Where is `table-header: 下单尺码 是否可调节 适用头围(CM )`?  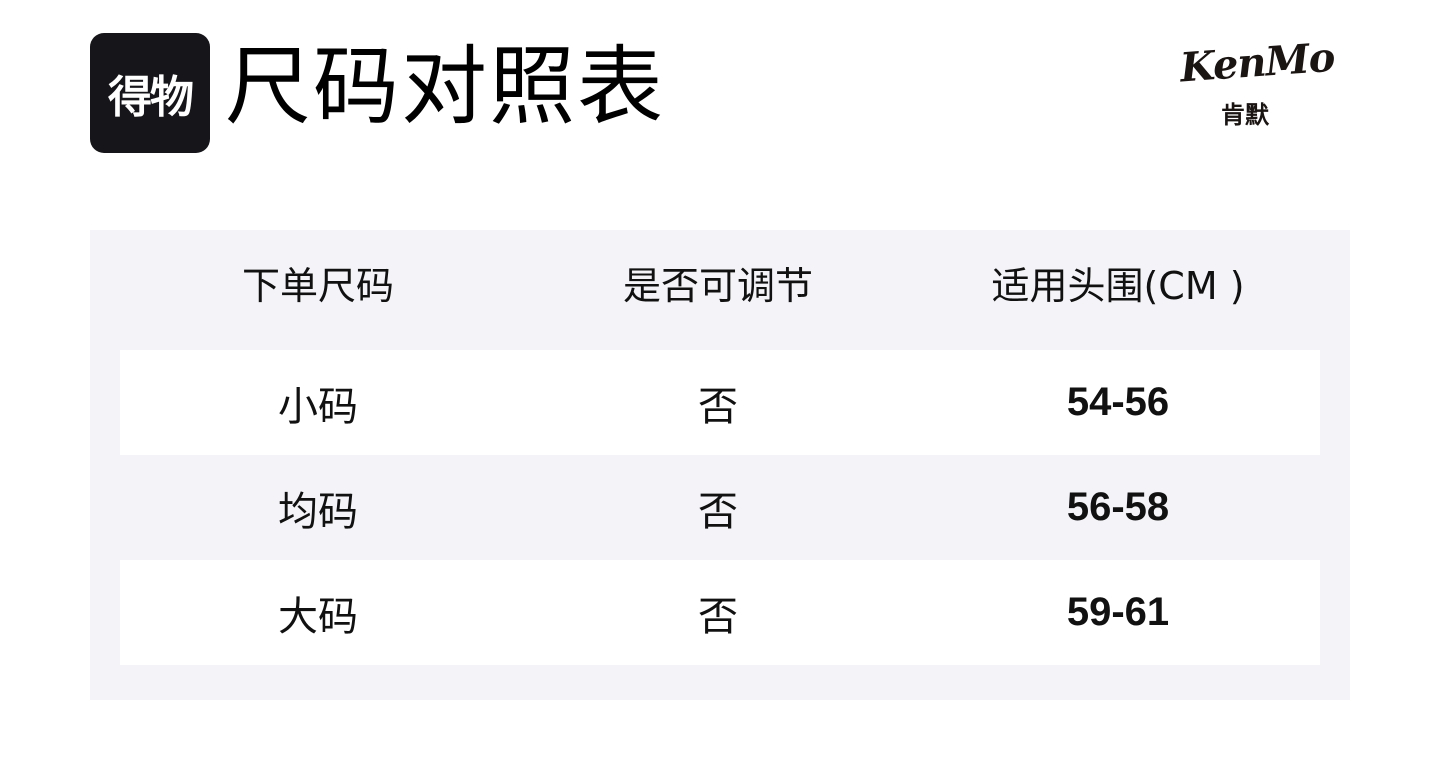 table-header: 下单尺码 是否可调节 适用头围(CM ) is located at coordinates (720, 282).